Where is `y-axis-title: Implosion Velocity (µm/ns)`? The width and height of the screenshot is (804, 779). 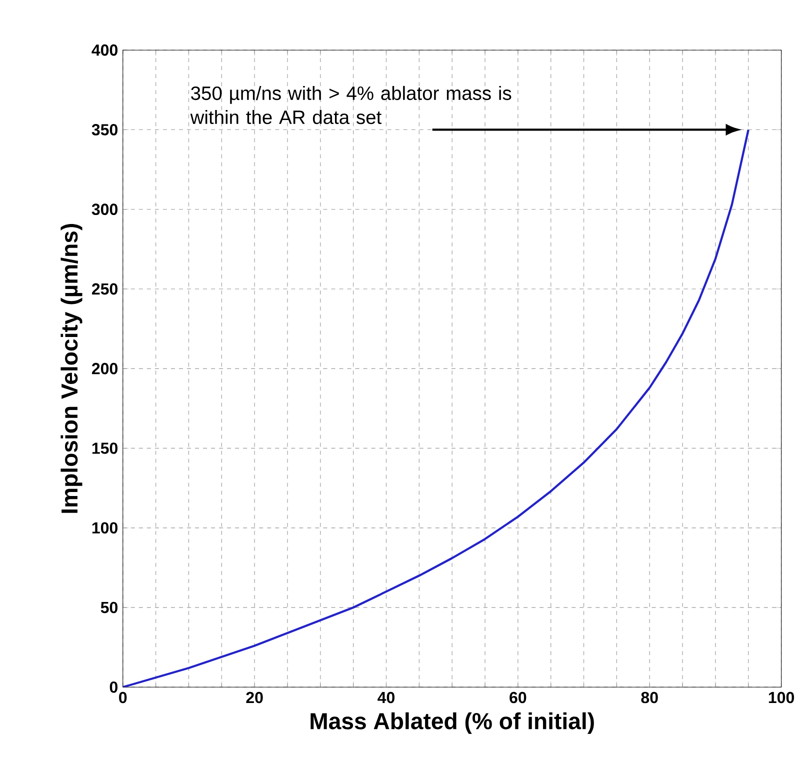
y-axis-title: Implosion Velocity (µm/ns) is located at coordinates (71, 368).